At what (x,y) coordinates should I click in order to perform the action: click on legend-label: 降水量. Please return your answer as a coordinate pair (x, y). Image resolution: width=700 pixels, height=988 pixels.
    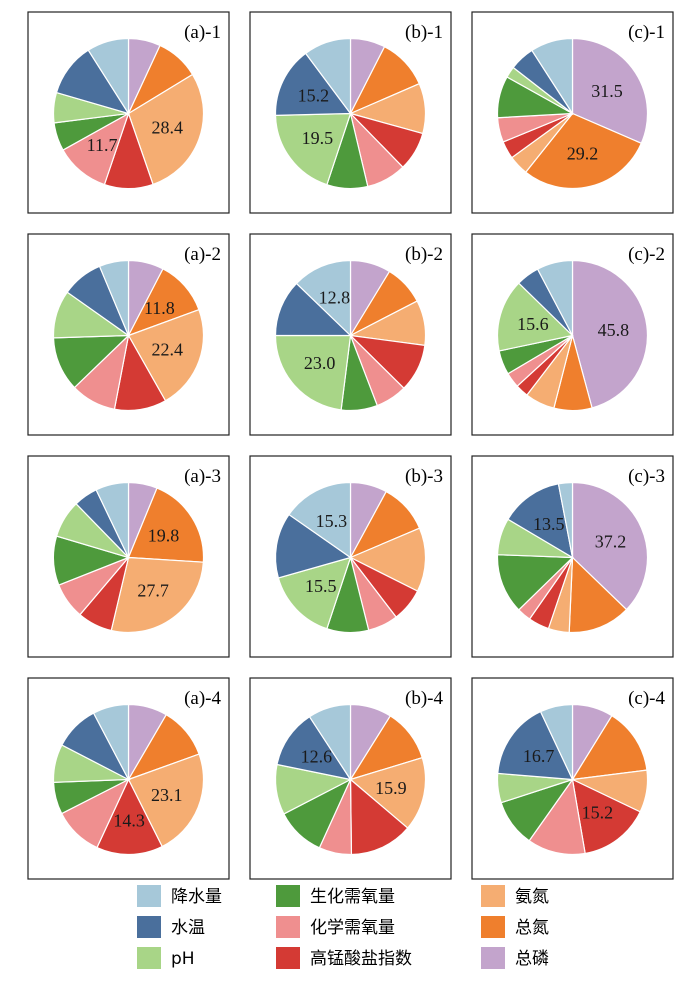
    Looking at the image, I should click on (196, 897).